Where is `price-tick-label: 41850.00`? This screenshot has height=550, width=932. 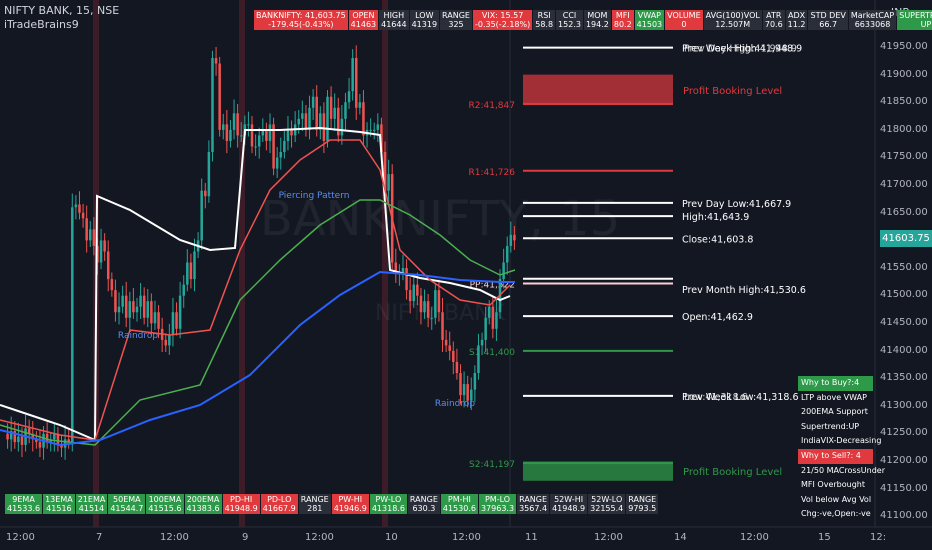
price-tick-label: 41850.00 is located at coordinates (904, 102).